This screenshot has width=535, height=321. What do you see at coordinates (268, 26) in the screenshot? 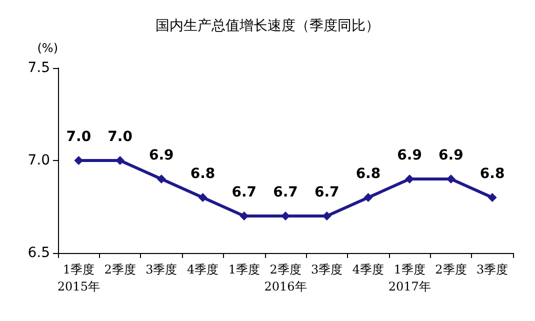
I see `chart-title: 国内生产总值增长速度（季度同比）` at bounding box center [268, 26].